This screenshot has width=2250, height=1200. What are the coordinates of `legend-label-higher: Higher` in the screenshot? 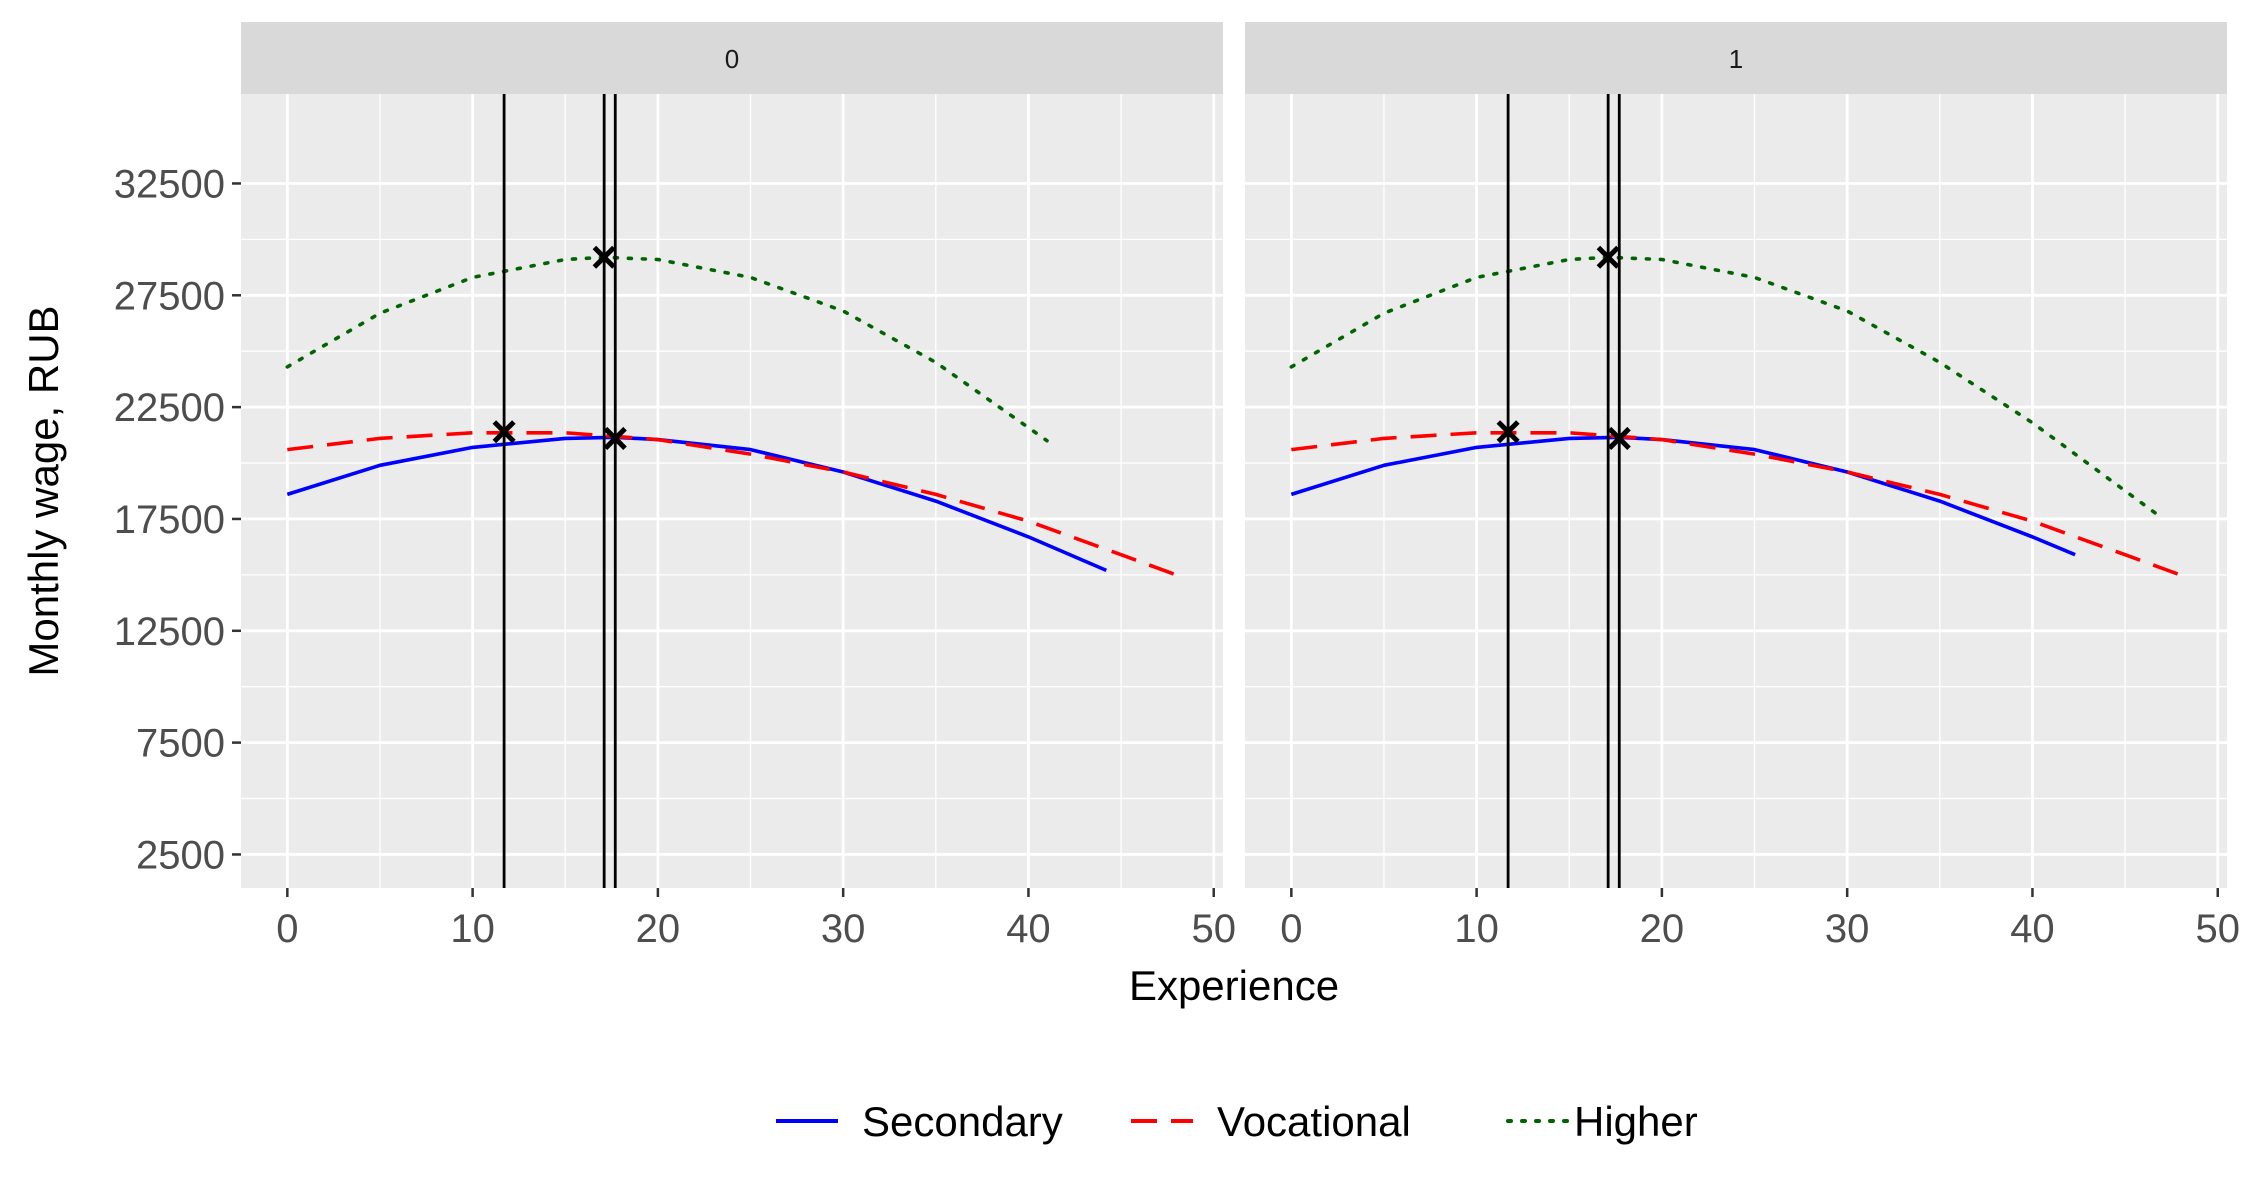 It's located at (1636, 1121).